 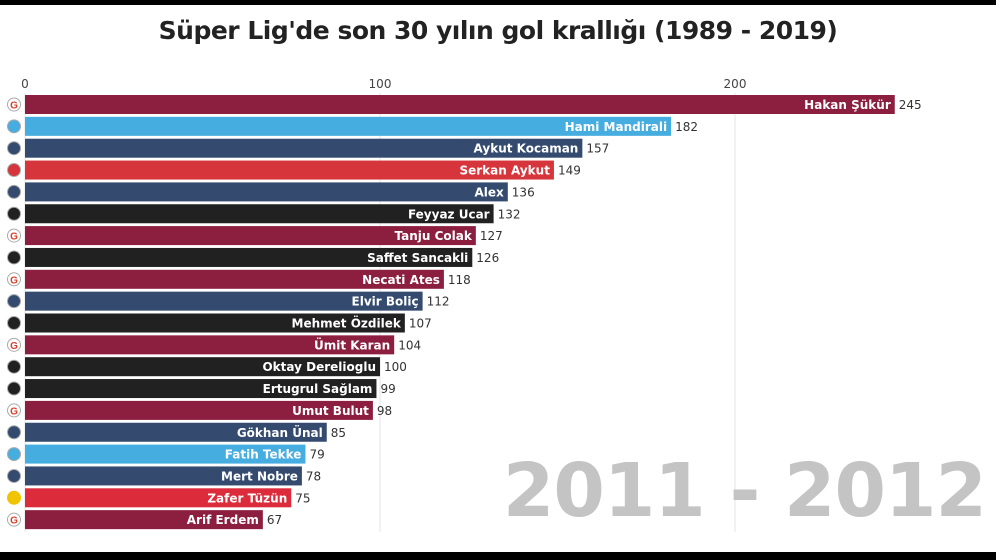 What do you see at coordinates (438, 302) in the screenshot?
I see `bar-value-label: 112` at bounding box center [438, 302].